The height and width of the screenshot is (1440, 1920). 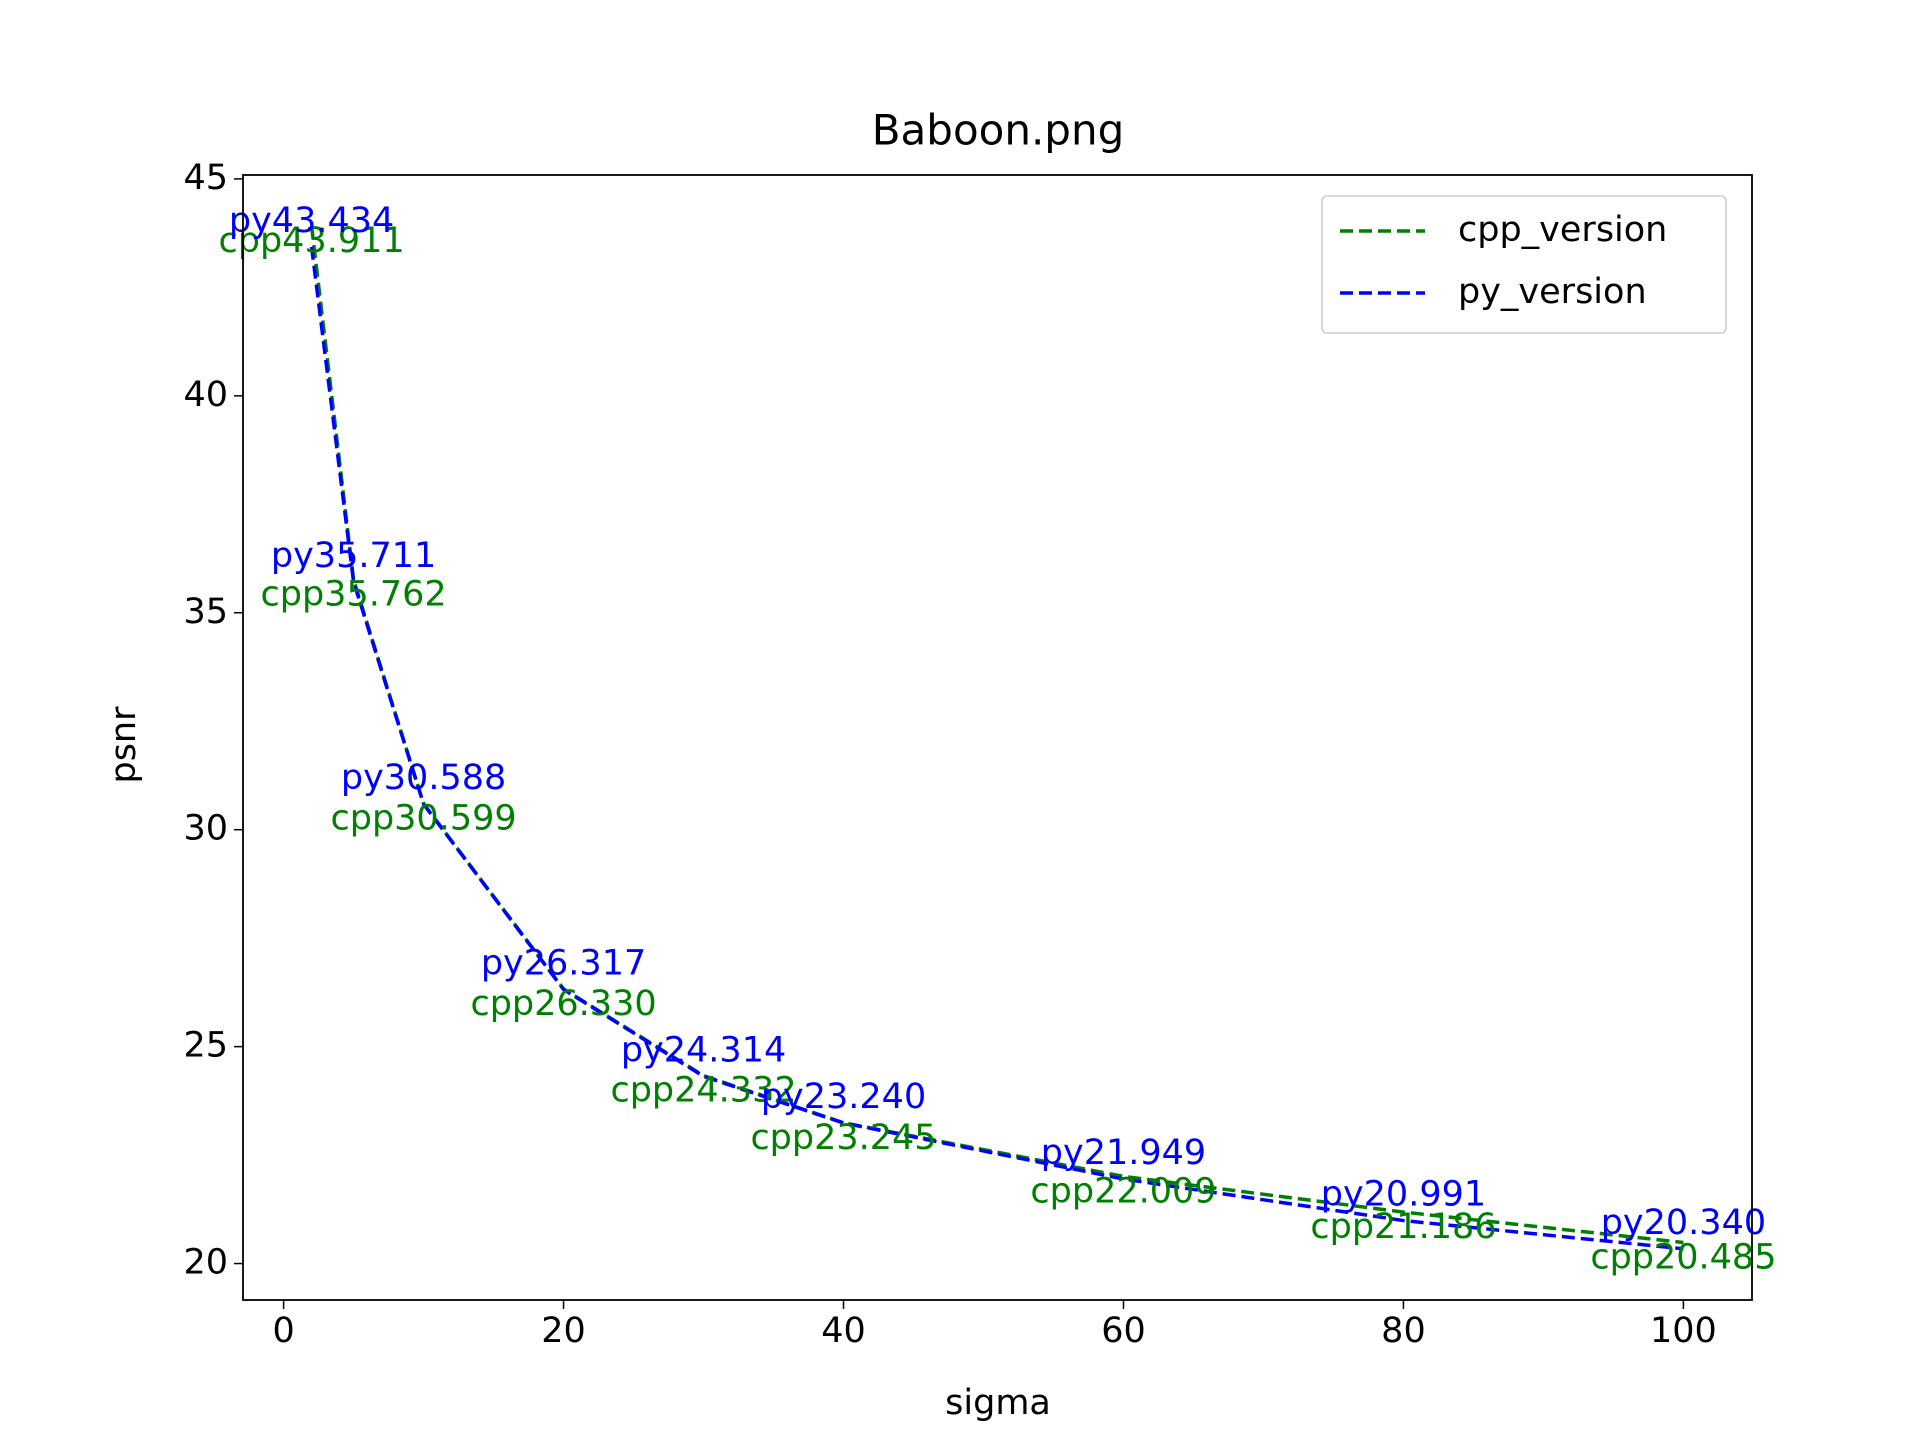 What do you see at coordinates (1123, 1153) in the screenshot?
I see `data-label: py21.949` at bounding box center [1123, 1153].